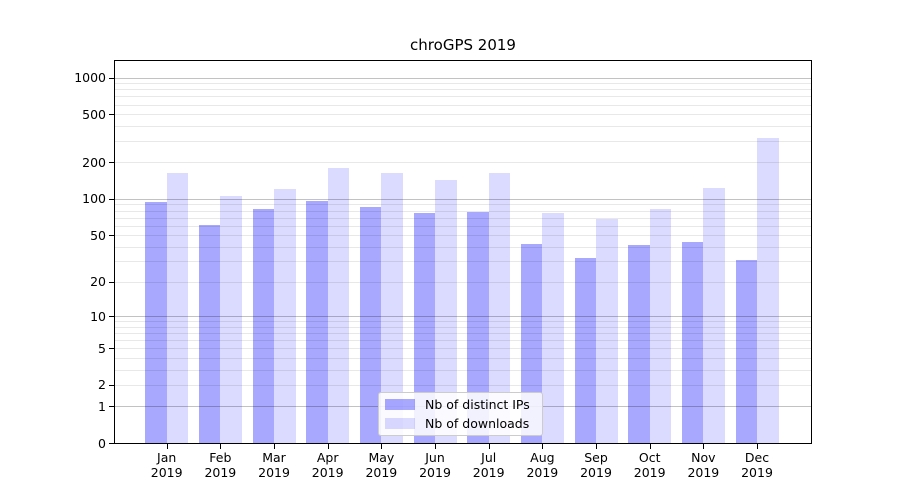 The width and height of the screenshot is (900, 500). What do you see at coordinates (220, 465) in the screenshot?
I see `x-tick-label-feb: Feb 2019` at bounding box center [220, 465].